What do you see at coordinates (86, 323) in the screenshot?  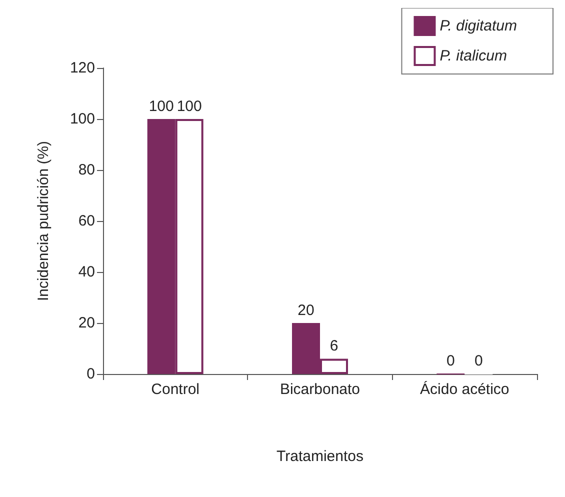 I see `y-tick-label: 20` at bounding box center [86, 323].